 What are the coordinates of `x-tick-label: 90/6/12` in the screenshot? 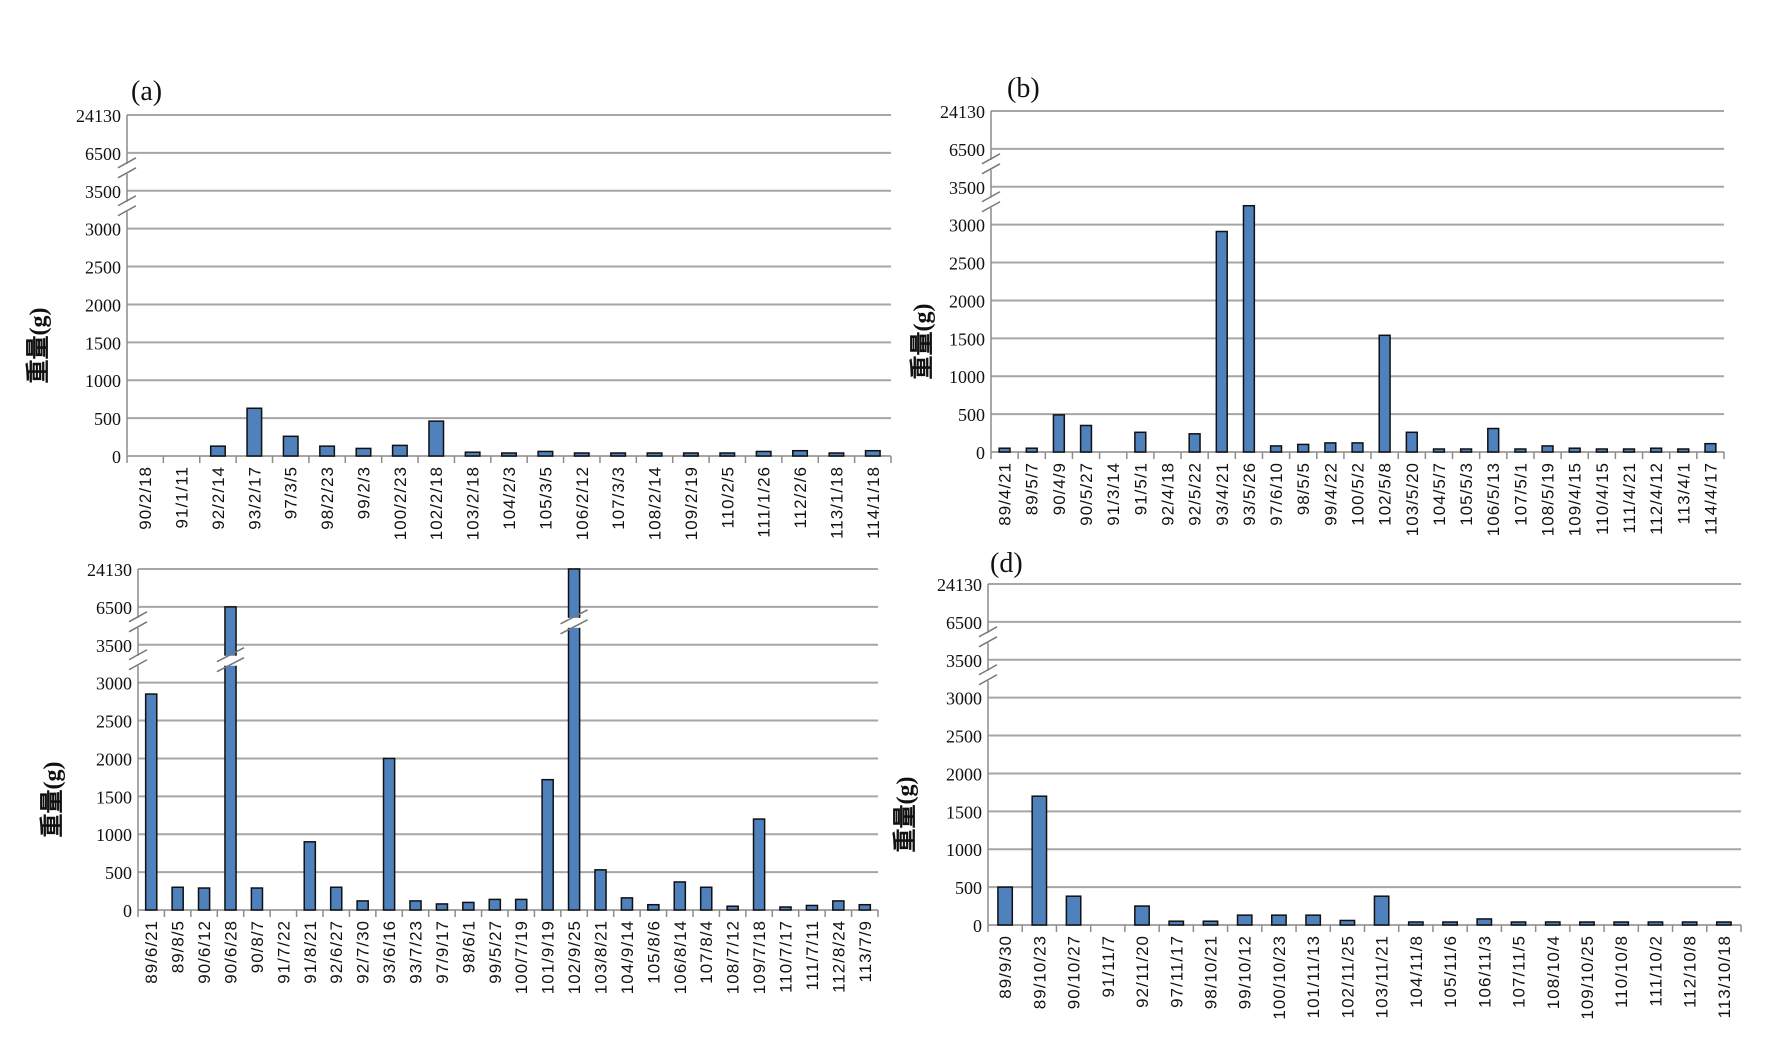 It's located at (204, 952).